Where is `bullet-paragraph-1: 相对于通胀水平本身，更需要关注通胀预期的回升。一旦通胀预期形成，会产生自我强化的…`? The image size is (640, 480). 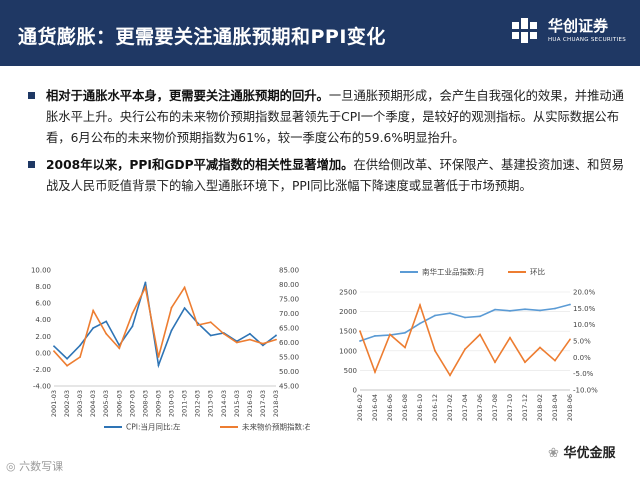 bullet-paragraph-1: 相对于通胀水平本身，更需要关注通胀预期的回升。一旦通胀预期形成，会产生自我强化的… is located at coordinates (328, 117).